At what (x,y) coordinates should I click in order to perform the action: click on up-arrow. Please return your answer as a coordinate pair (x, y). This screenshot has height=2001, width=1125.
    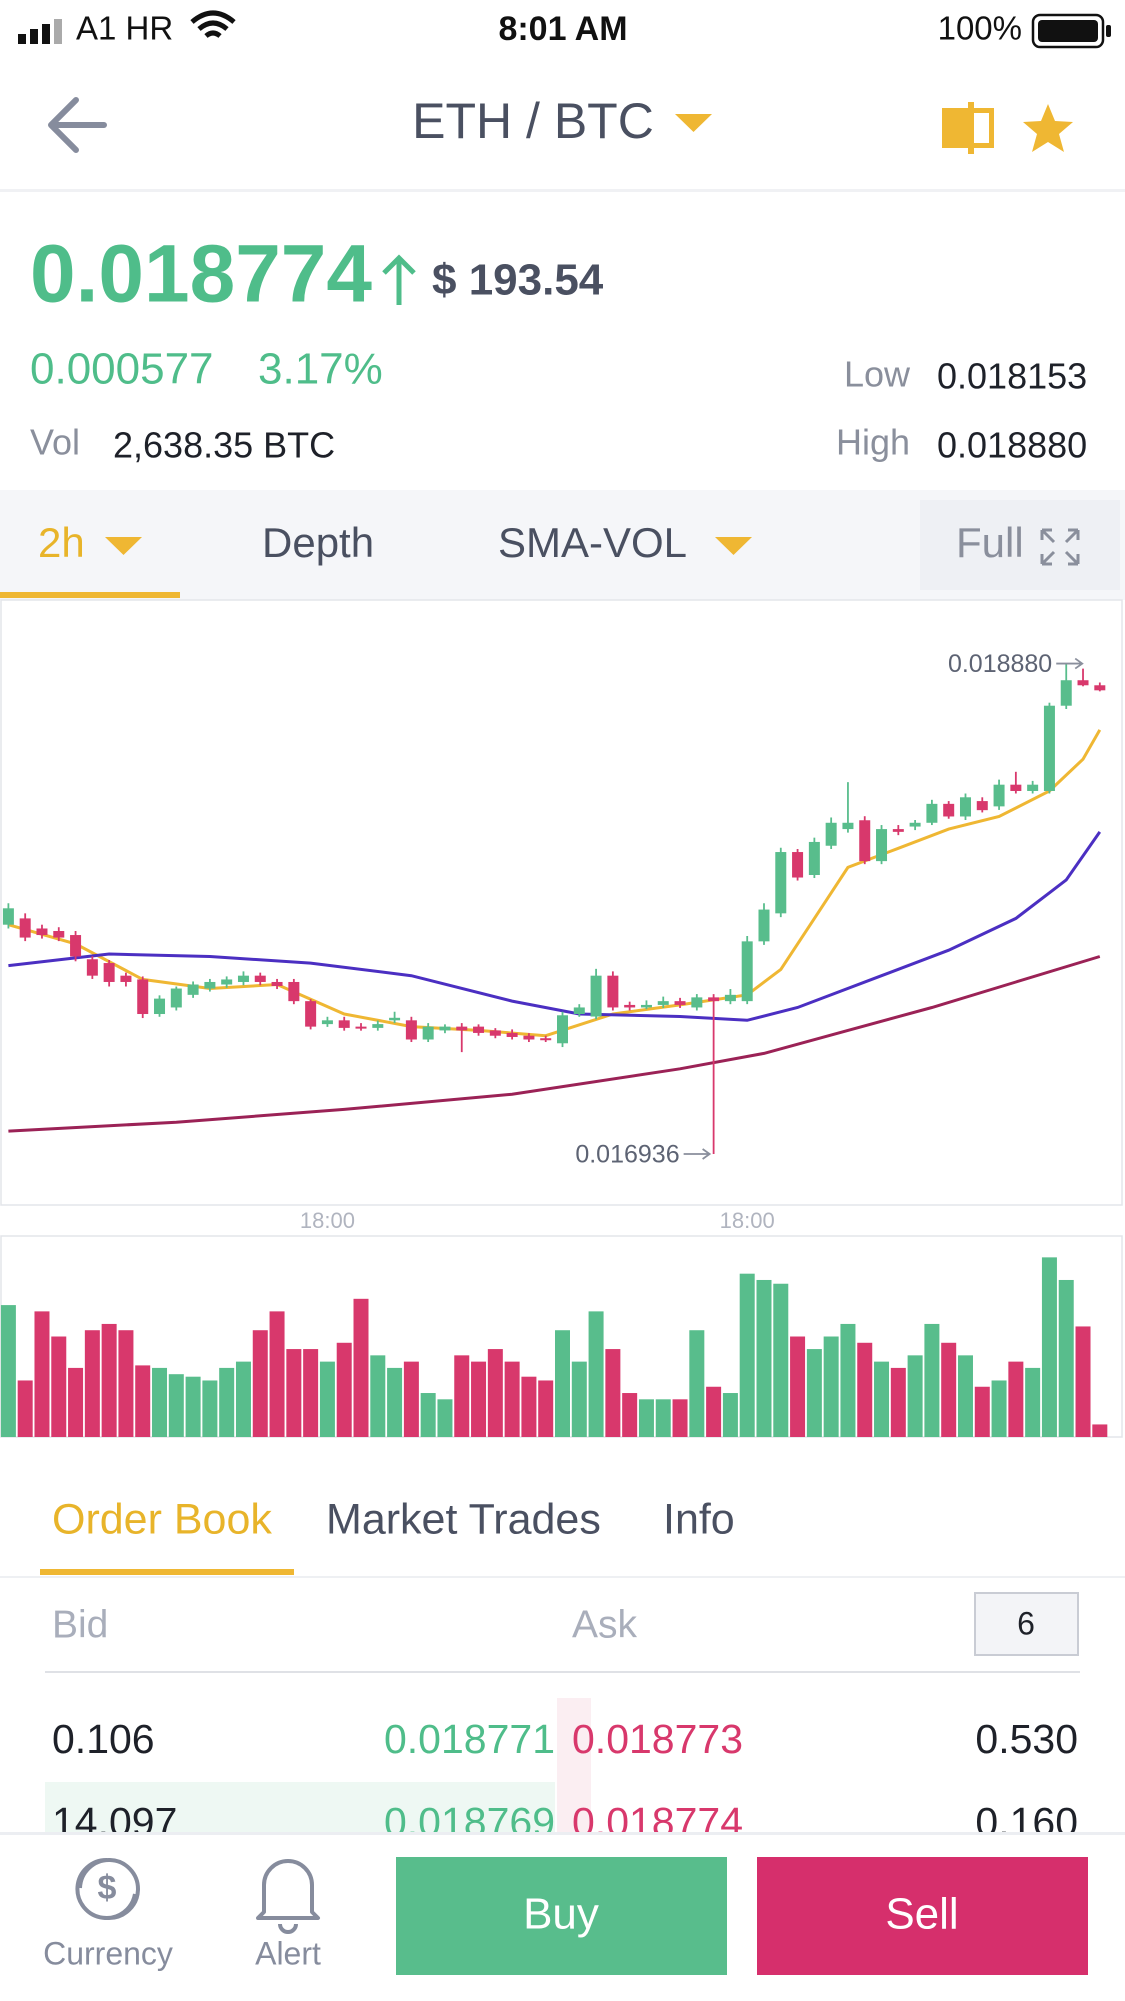
    Looking at the image, I should click on (399, 279).